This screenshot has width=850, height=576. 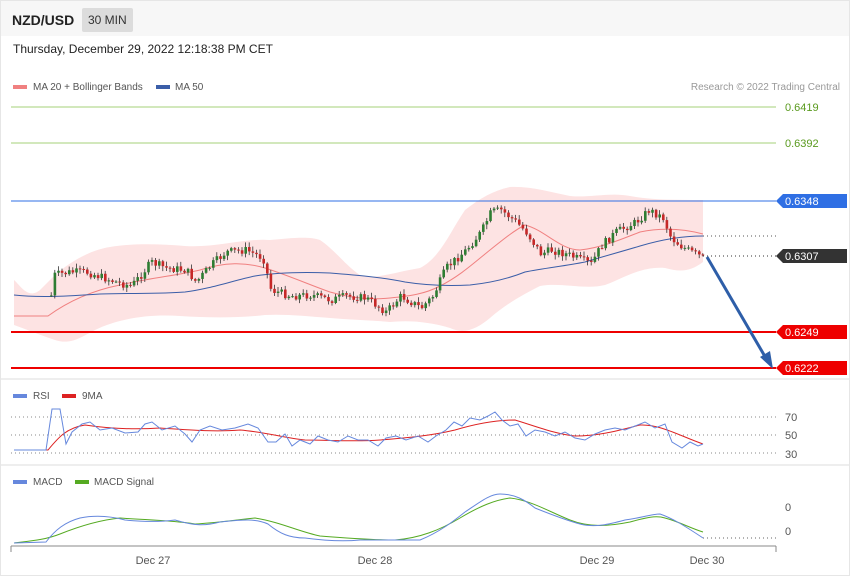 I want to click on macd-signal-legend-label: MACD Signal, so click(x=124, y=482).